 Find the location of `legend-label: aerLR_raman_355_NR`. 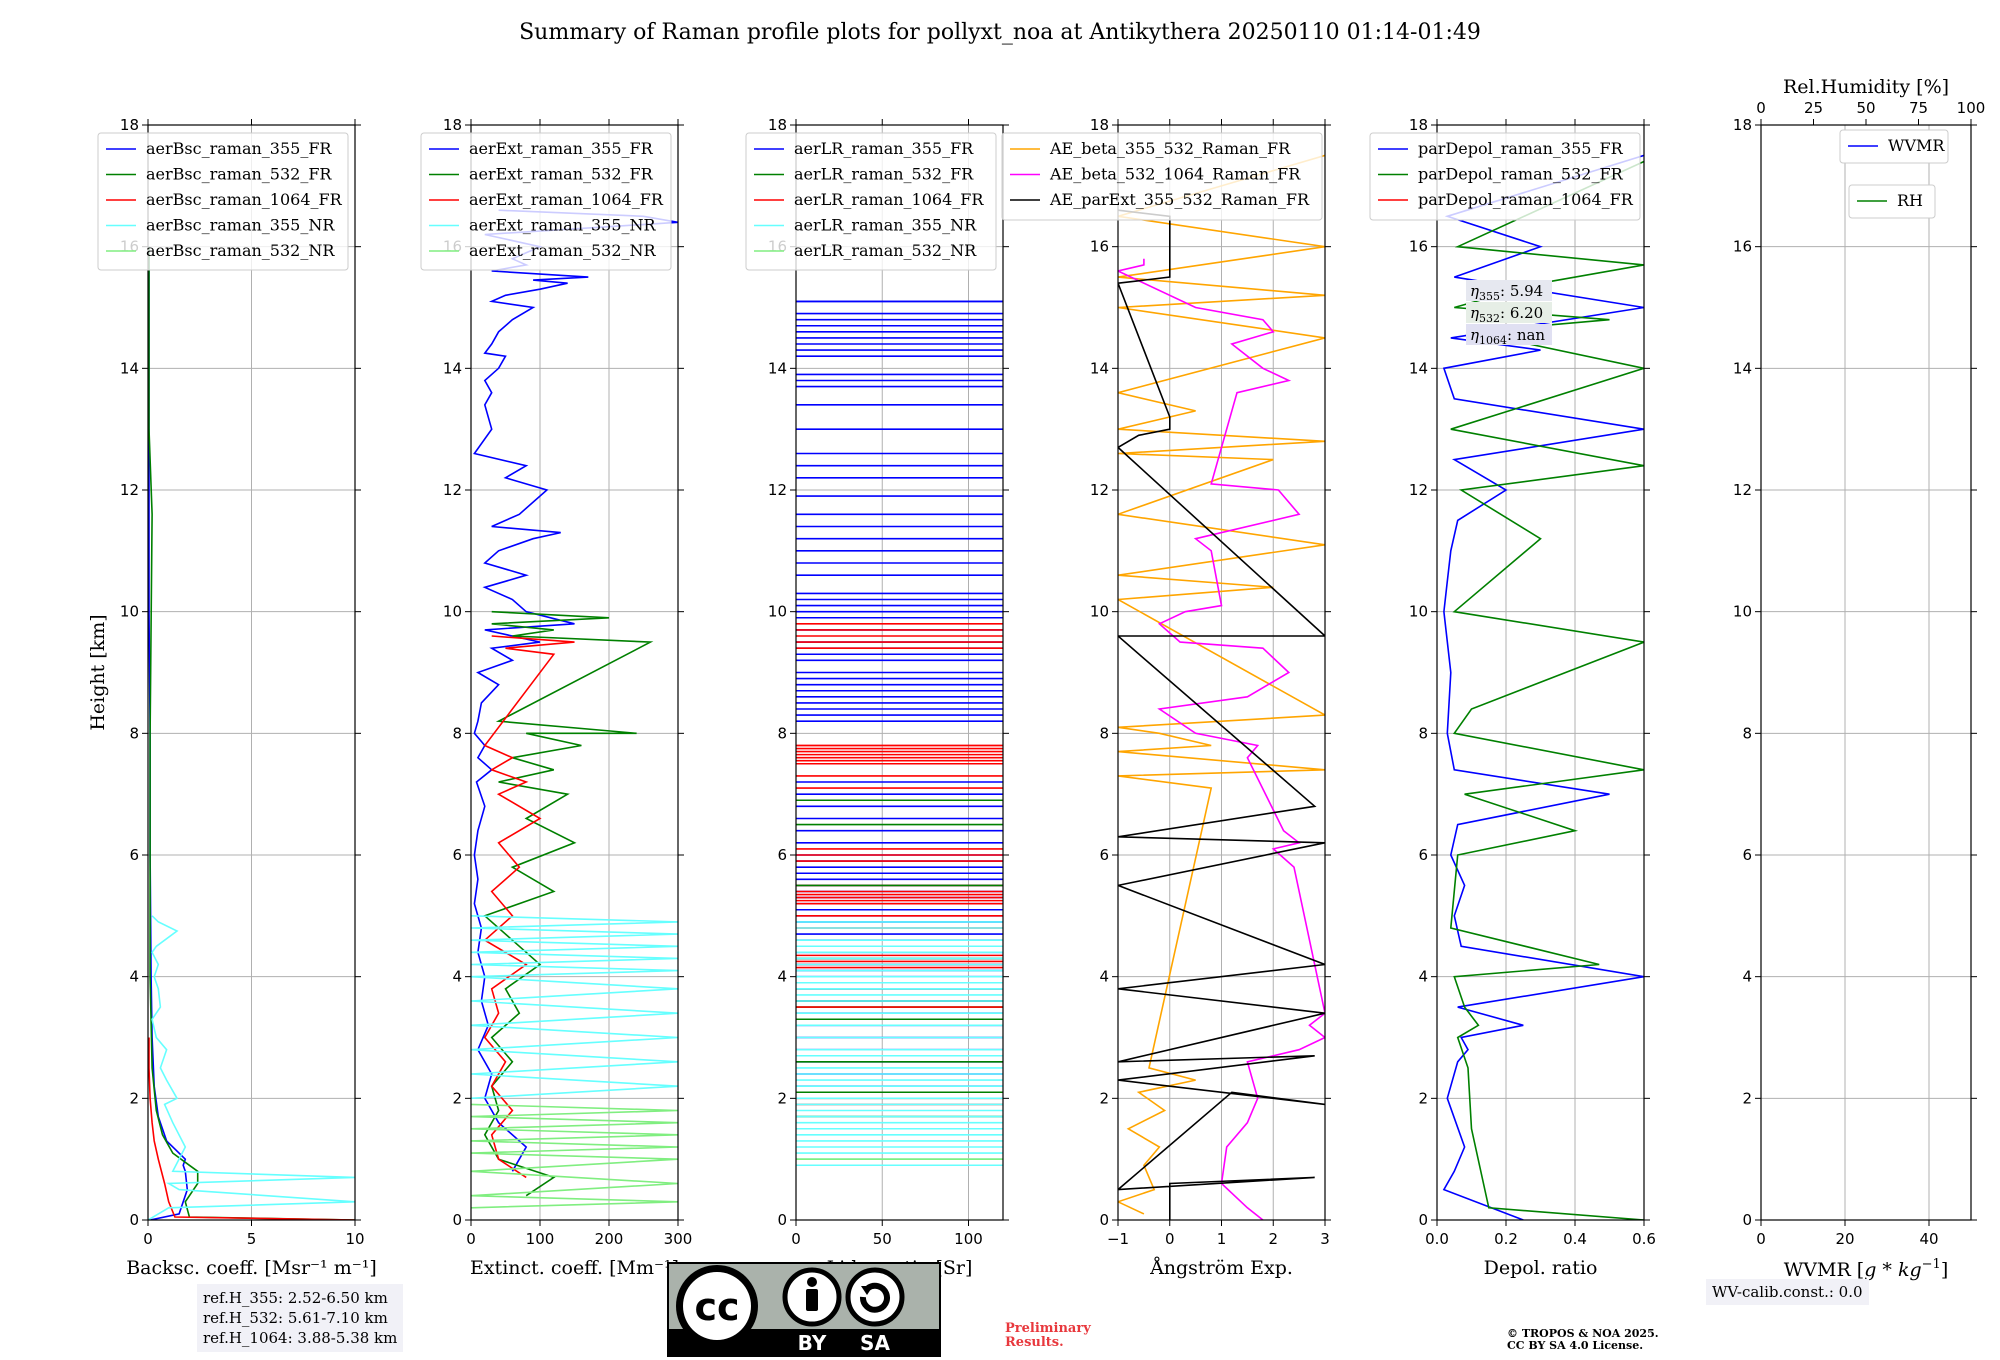

legend-label: aerLR_raman_355_NR is located at coordinates (885, 225).